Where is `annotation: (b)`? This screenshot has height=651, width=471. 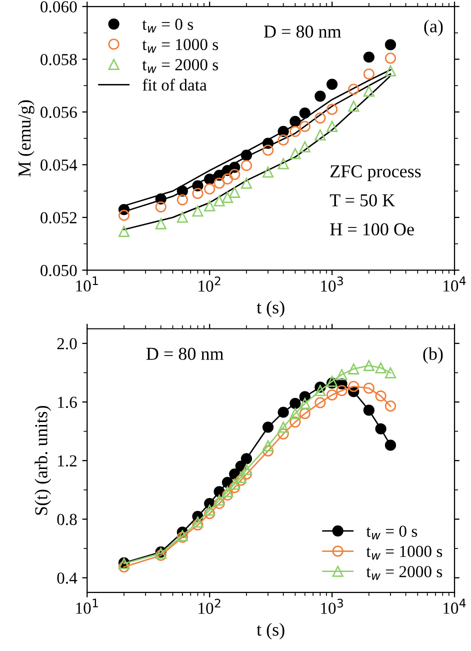 annotation: (b) is located at coordinates (433, 355).